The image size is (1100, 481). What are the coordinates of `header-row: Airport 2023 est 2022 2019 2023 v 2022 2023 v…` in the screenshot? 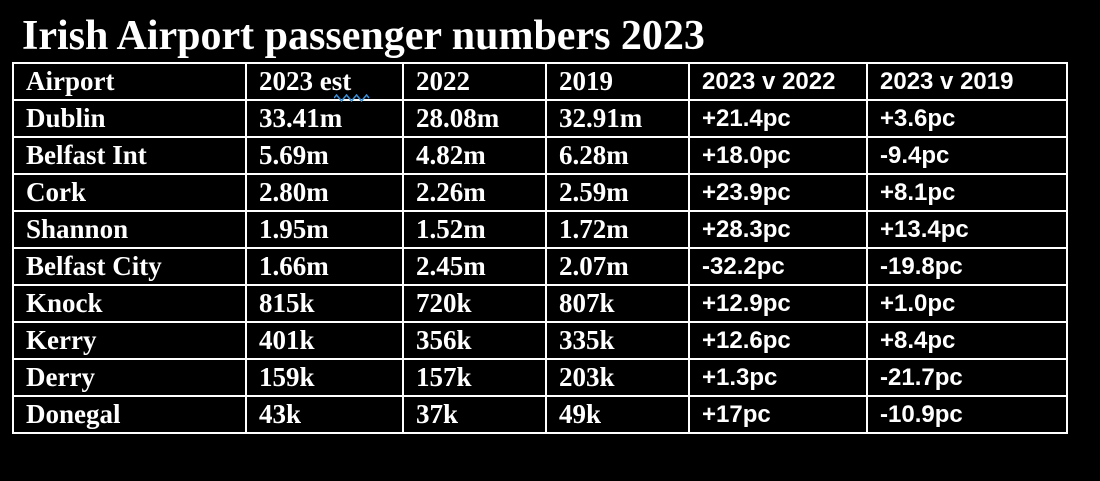 It's located at (540, 81).